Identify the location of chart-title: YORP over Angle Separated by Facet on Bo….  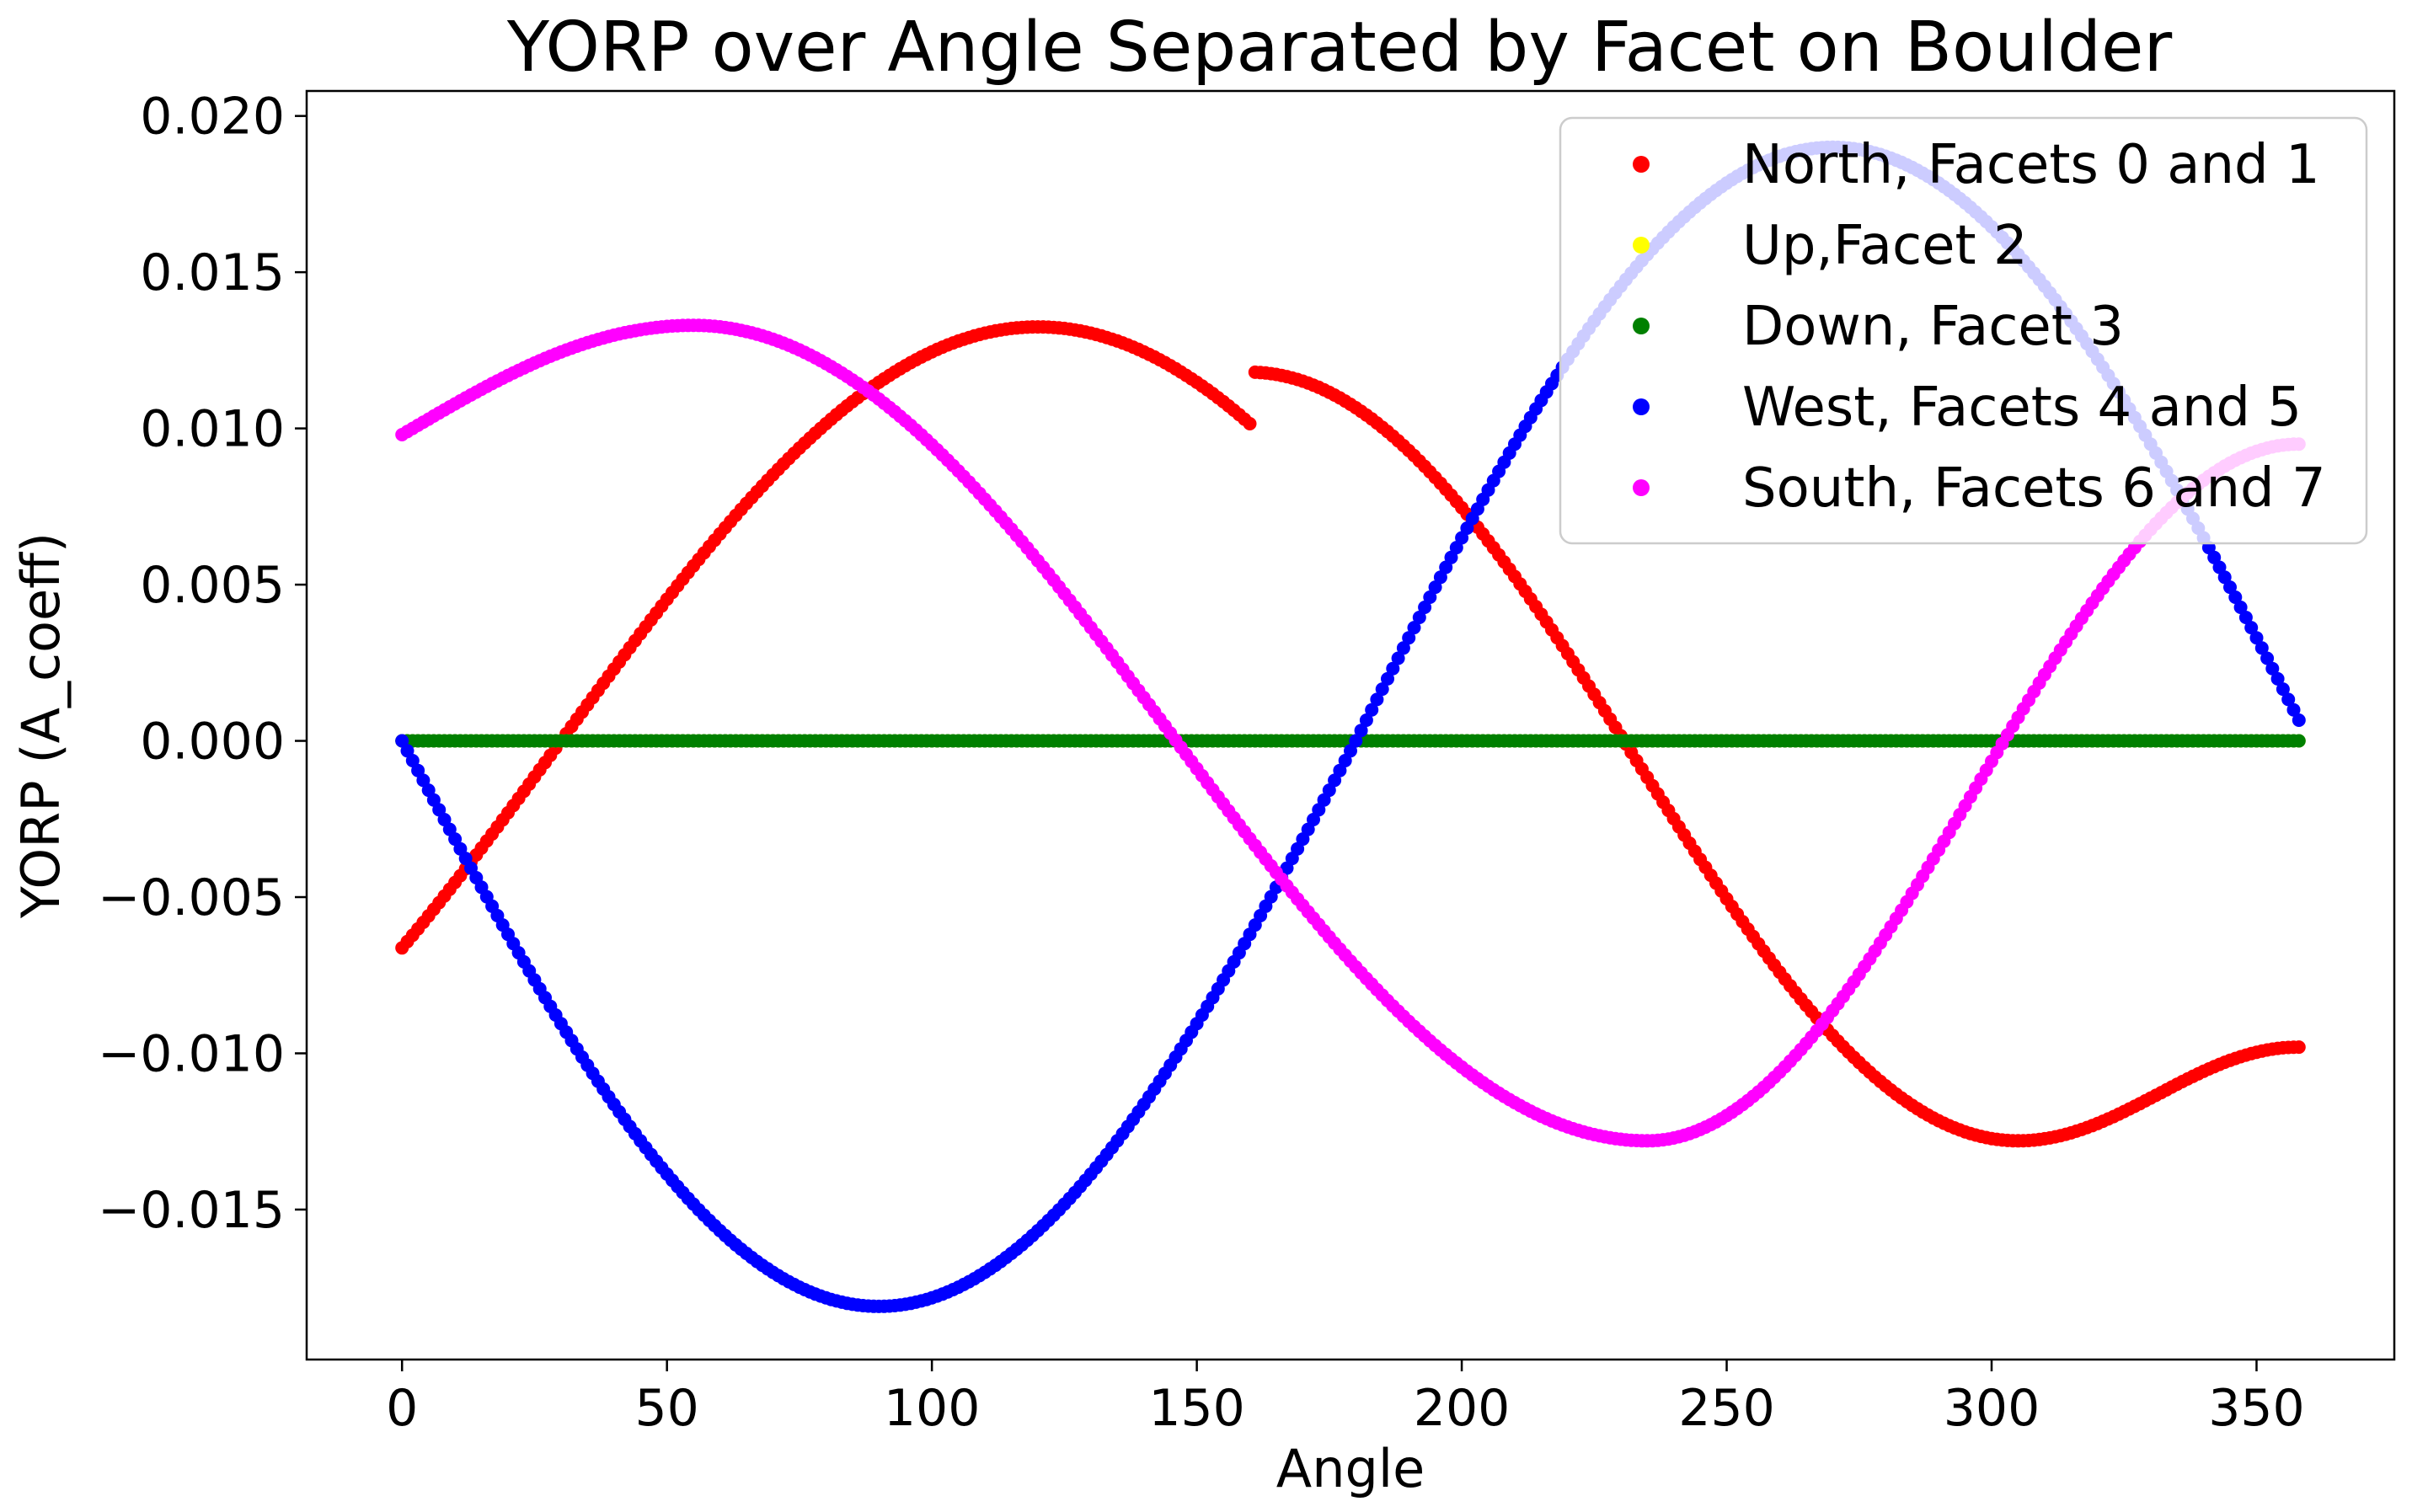
(1339, 48).